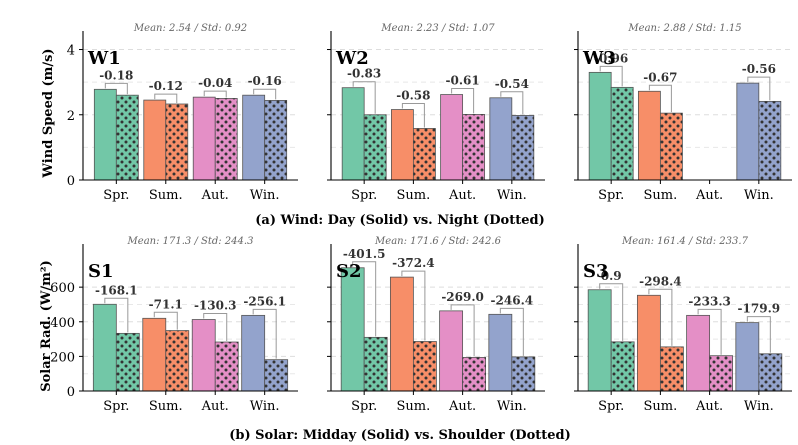 Image resolution: width=798 pixels, height=445 pixels. Describe the element at coordinates (759, 69) in the screenshot. I see `diff-label: -0.56` at that location.